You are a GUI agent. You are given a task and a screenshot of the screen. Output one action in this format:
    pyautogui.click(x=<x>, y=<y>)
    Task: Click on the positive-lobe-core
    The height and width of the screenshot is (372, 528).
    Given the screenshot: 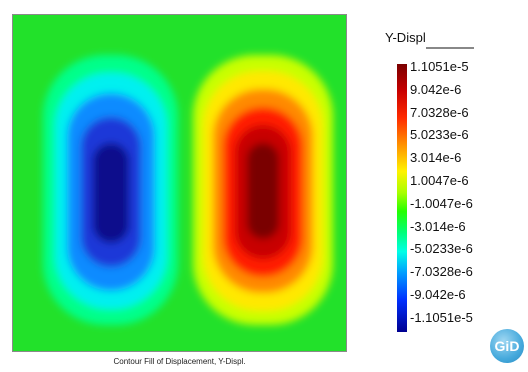 What is the action you would take?
    pyautogui.click(x=263, y=191)
    